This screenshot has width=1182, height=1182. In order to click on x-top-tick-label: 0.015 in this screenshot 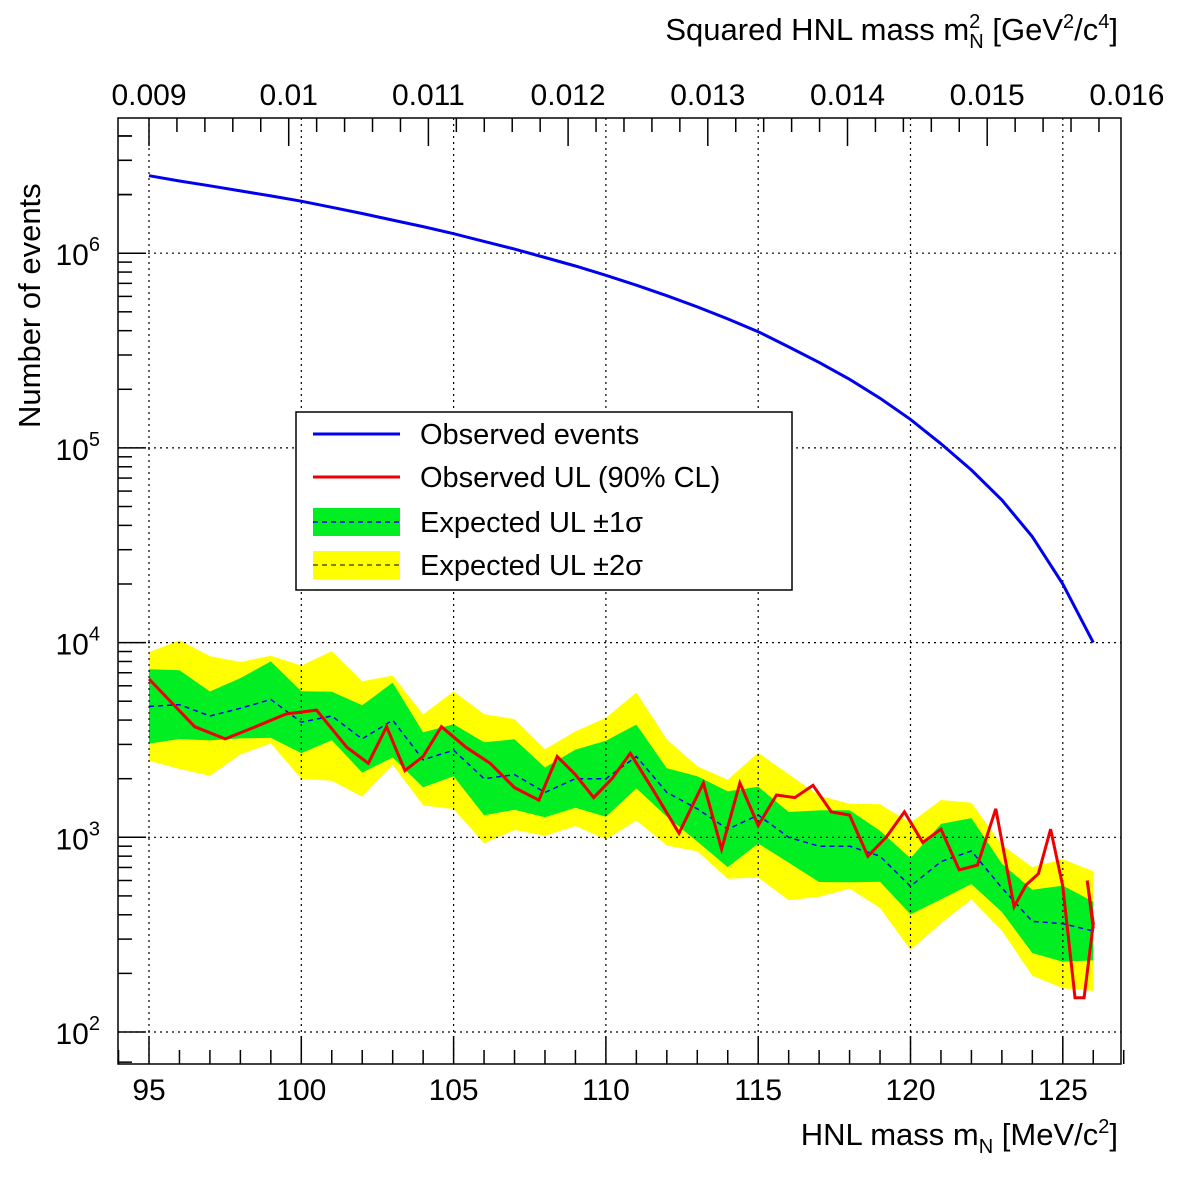, I will do `click(987, 95)`.